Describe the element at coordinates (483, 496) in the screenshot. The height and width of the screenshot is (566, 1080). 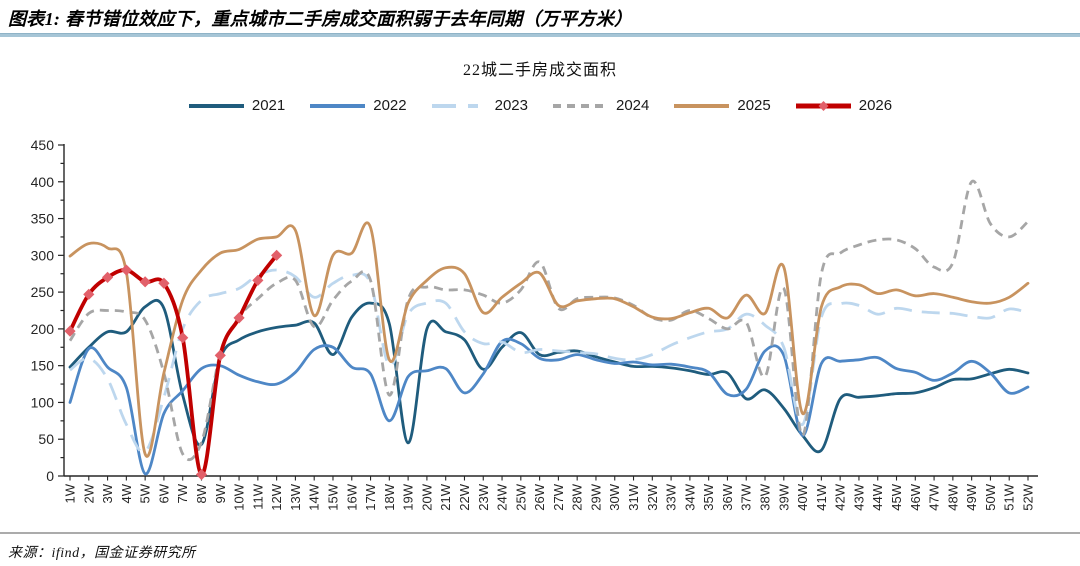
I see `x-axis-label: 23W` at that location.